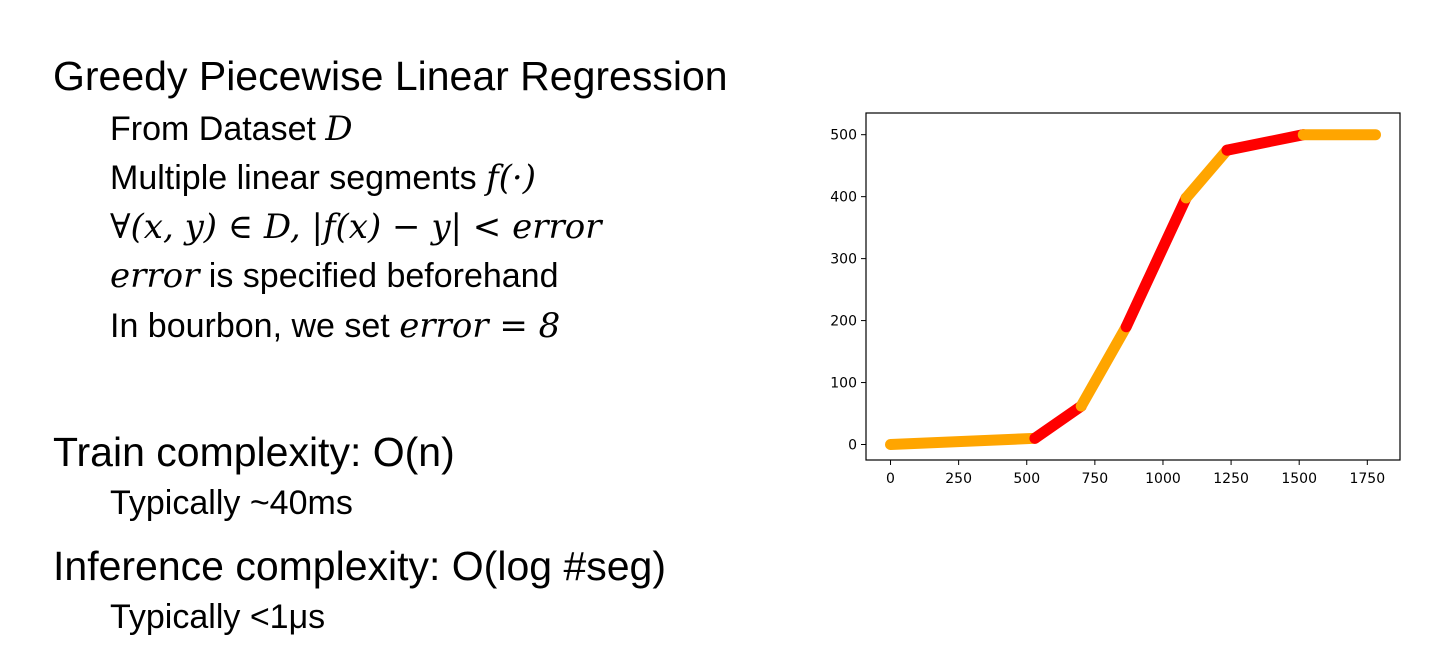  Describe the element at coordinates (254, 452) in the screenshot. I see `train-complexity-heading: Train complexity: O(n)` at that location.